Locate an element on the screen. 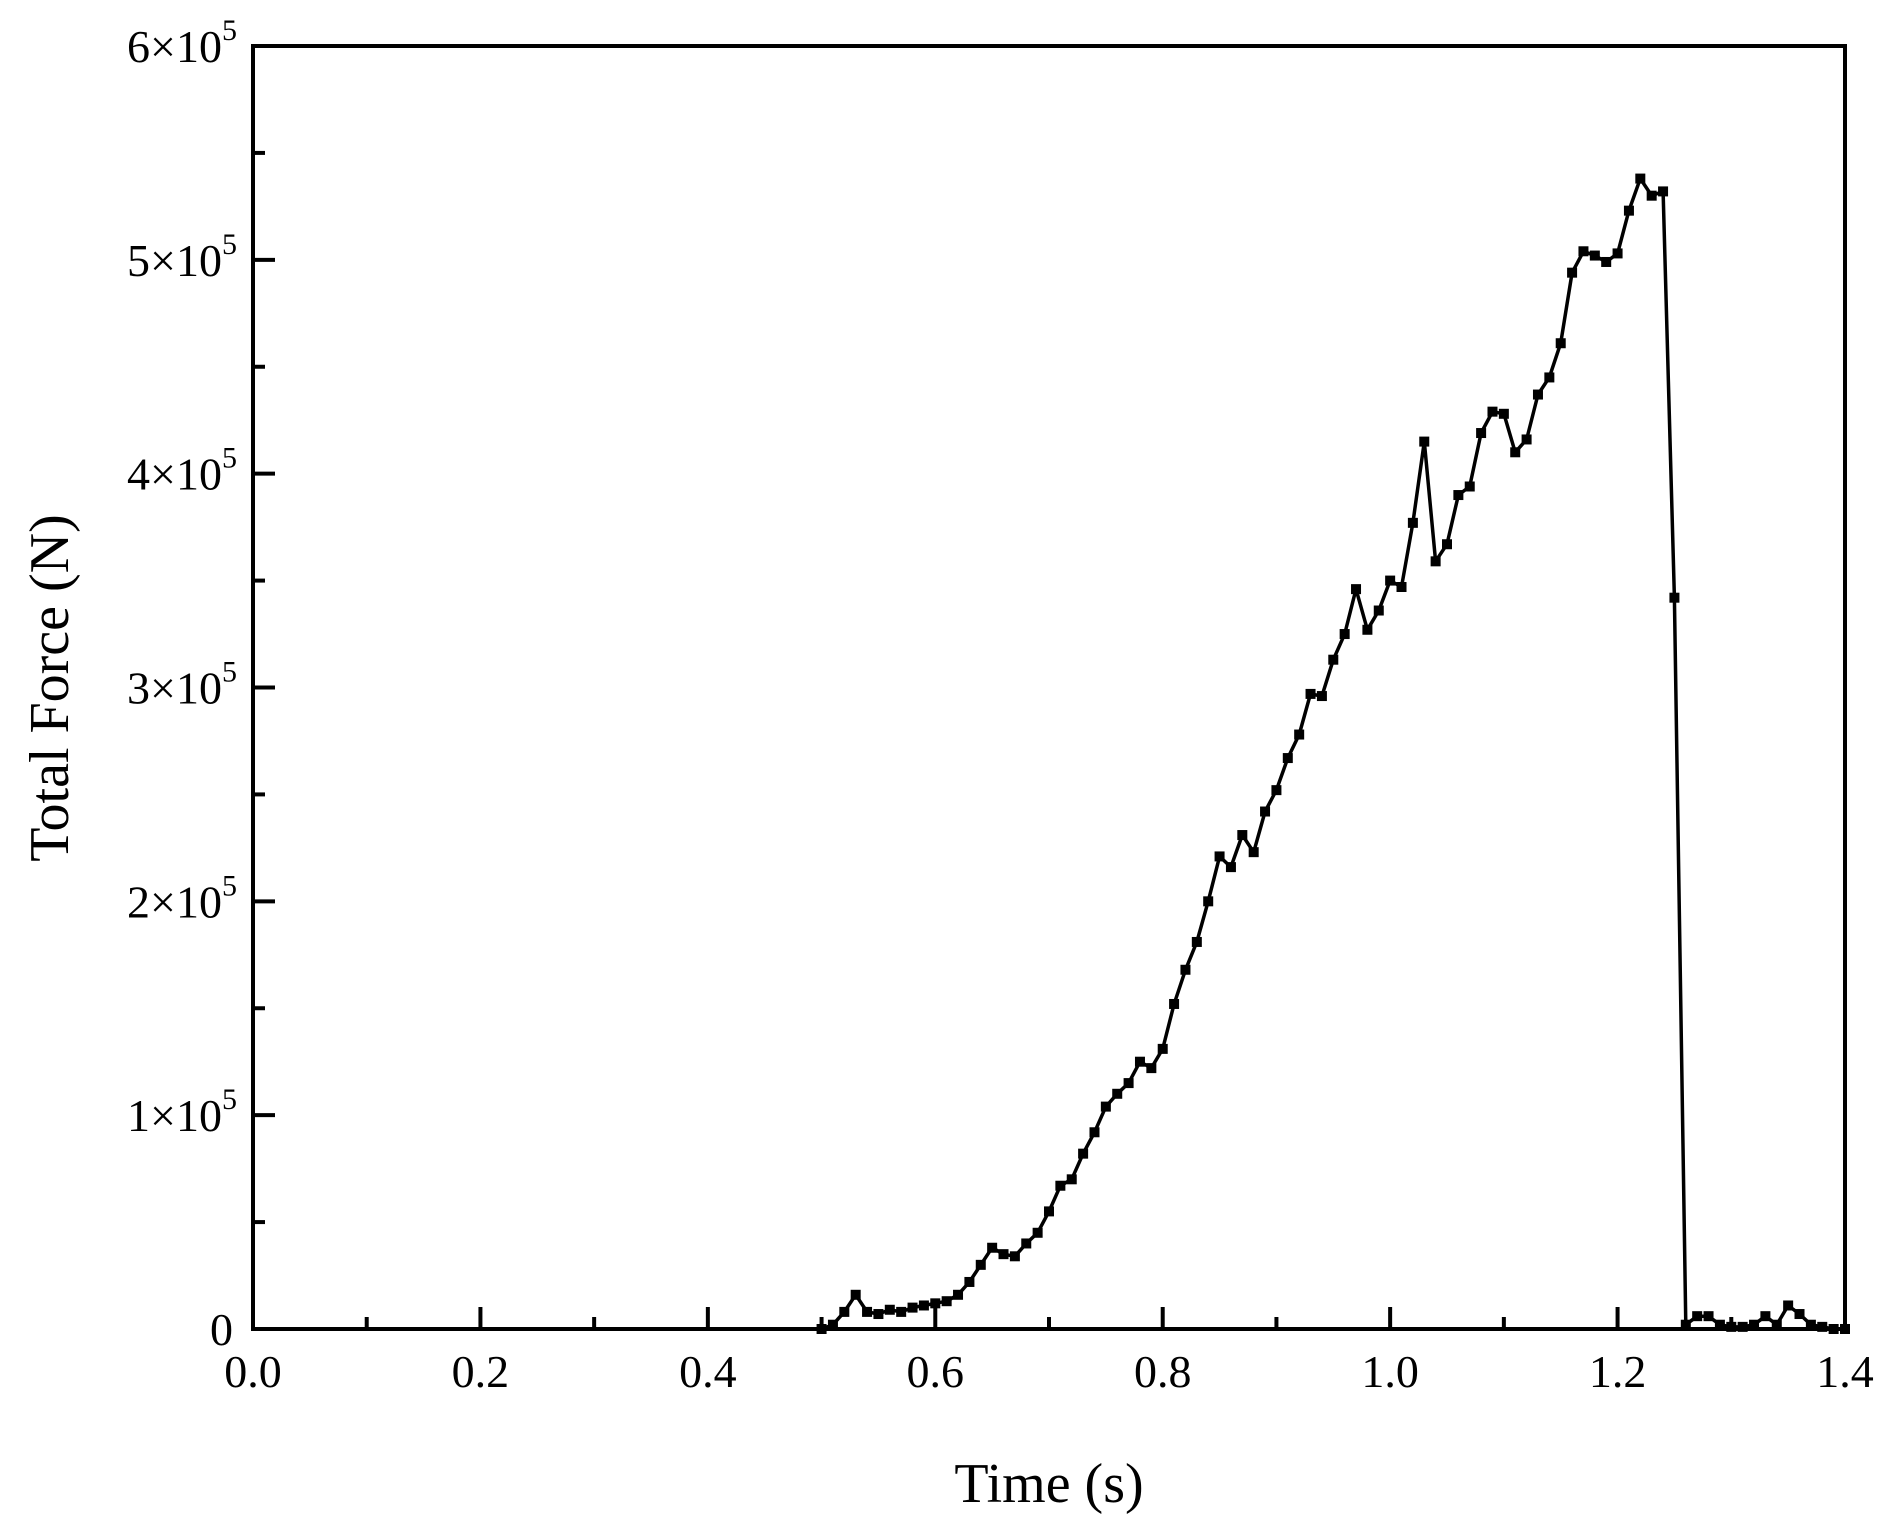 This screenshot has width=1892, height=1531. y-tick-label: 2×10⁵ is located at coordinates (182, 898).